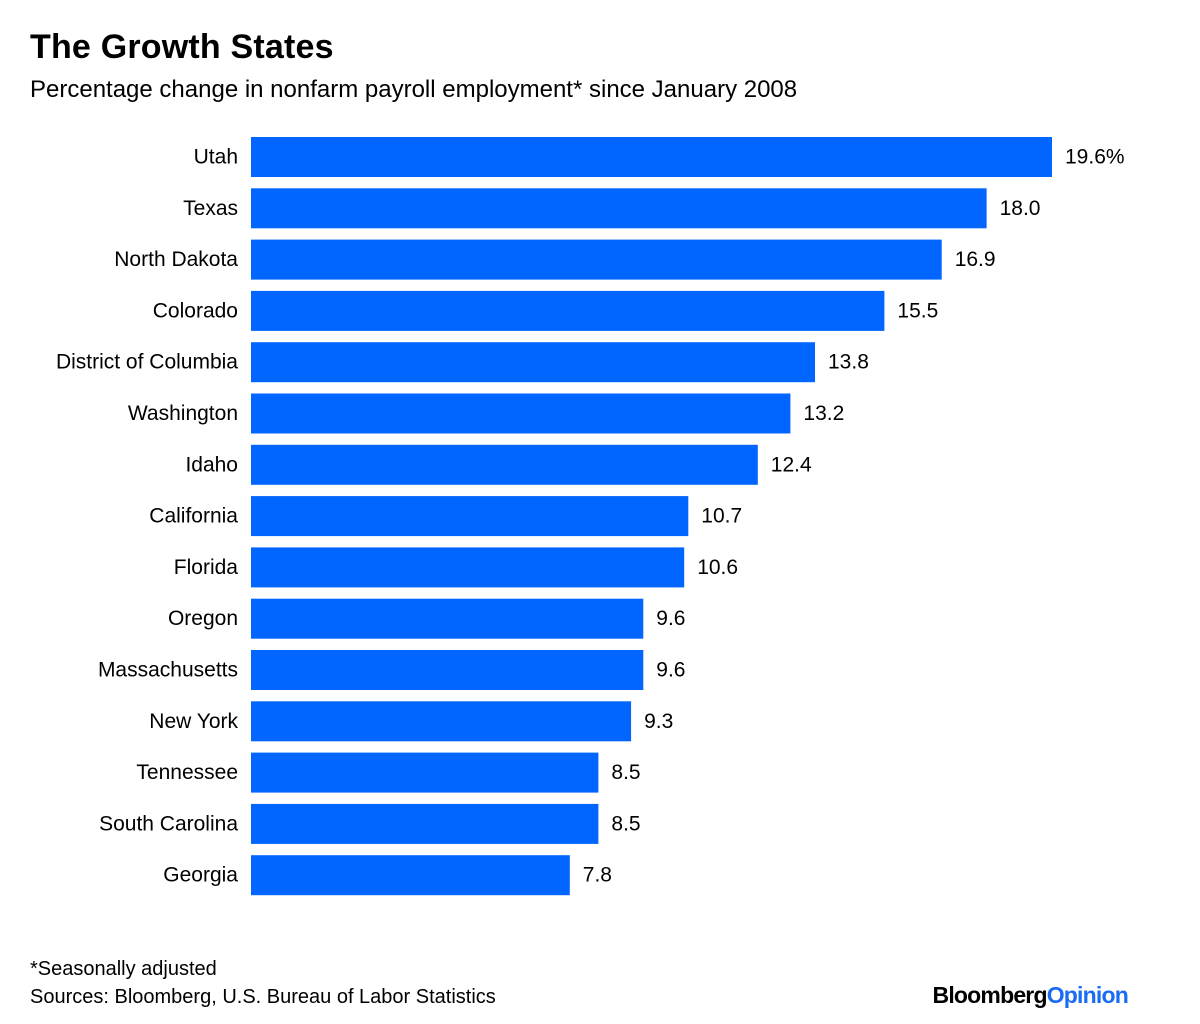 This screenshot has width=1200, height=1024. I want to click on chart-title: The Growth States, so click(182, 47).